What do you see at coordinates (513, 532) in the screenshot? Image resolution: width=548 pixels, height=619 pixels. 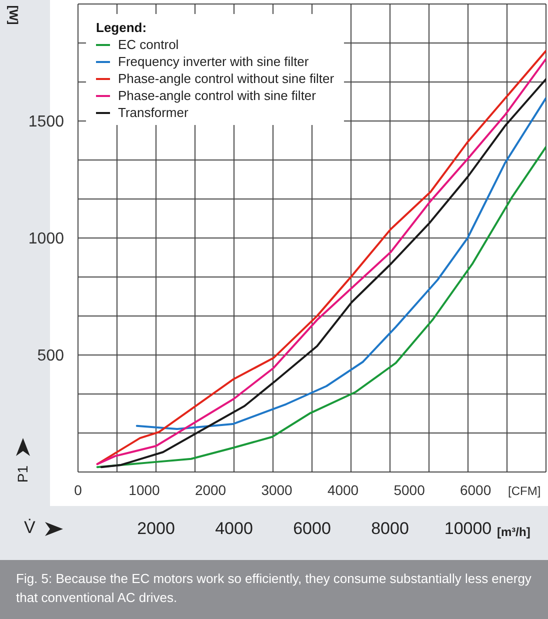 I see `text: [m³/h]` at bounding box center [513, 532].